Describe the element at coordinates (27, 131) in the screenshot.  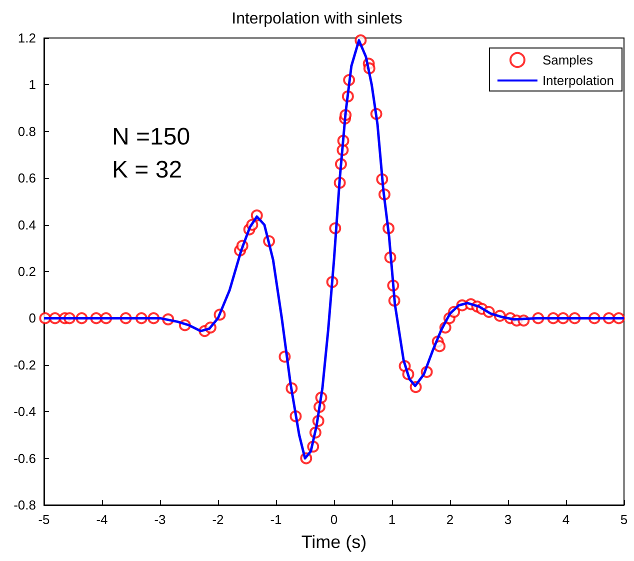
I see `y-tick-label: 0.8` at that location.